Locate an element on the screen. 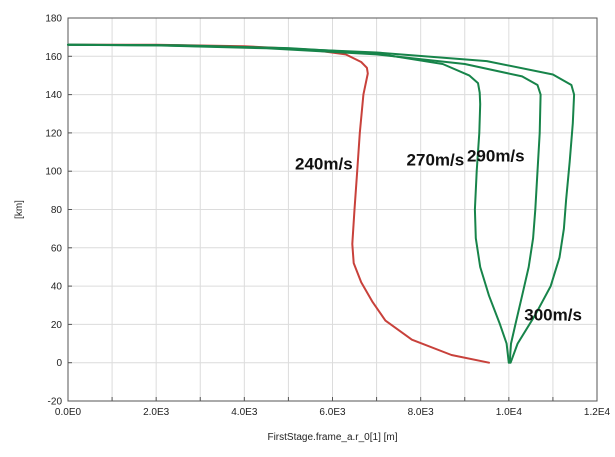  x-tick-label: 8.0E3 is located at coordinates (421, 412).